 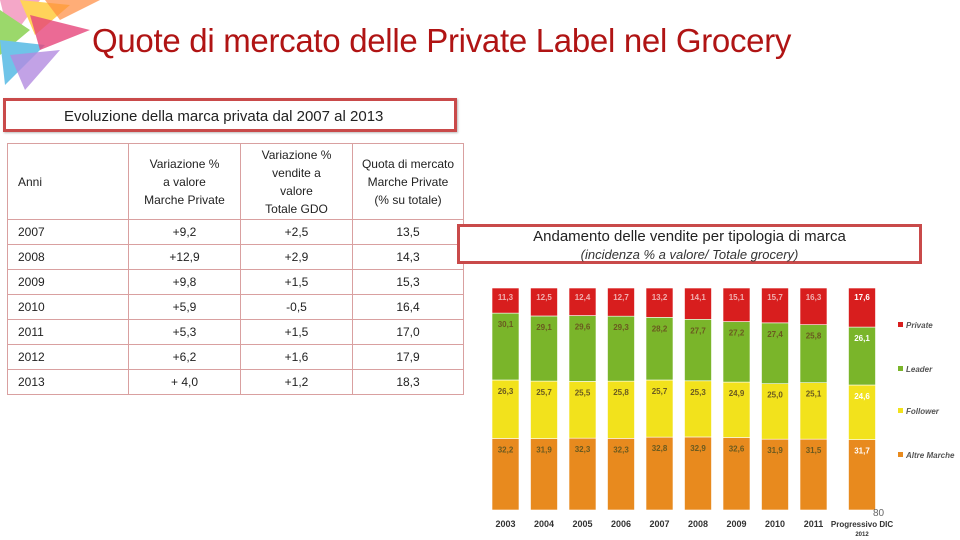 I want to click on data-label: 26,1, so click(x=862, y=338).